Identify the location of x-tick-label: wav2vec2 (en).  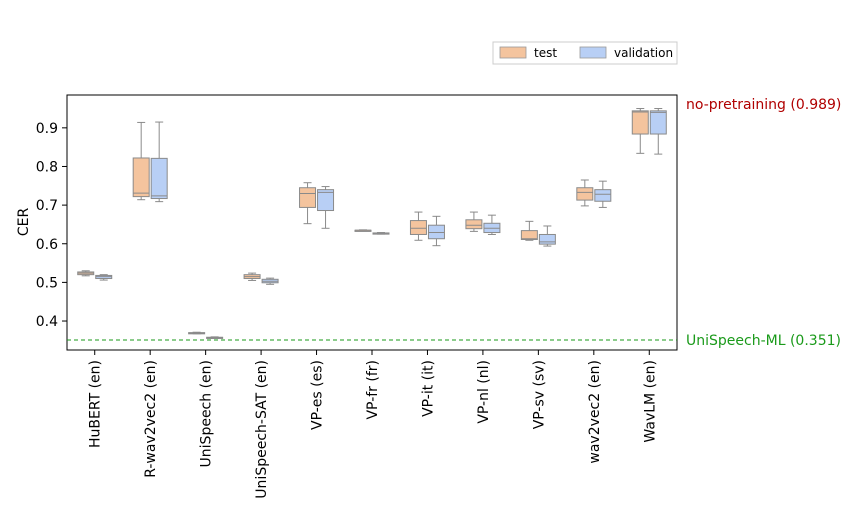
(595, 412).